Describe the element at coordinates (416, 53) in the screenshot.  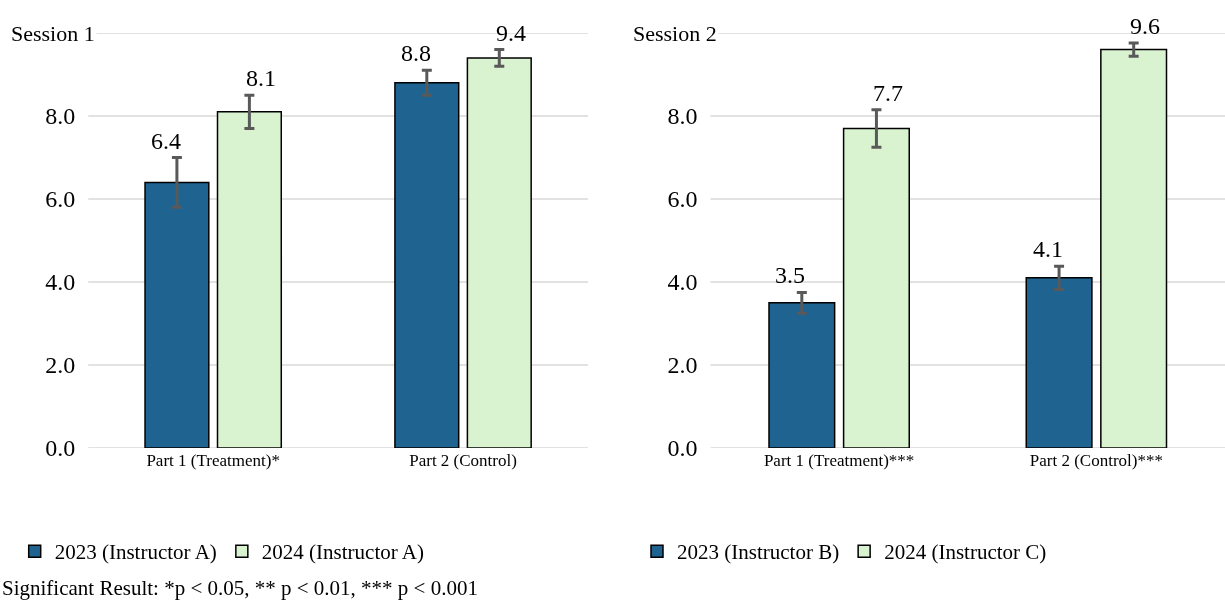
I see `data-label: 8.8` at that location.